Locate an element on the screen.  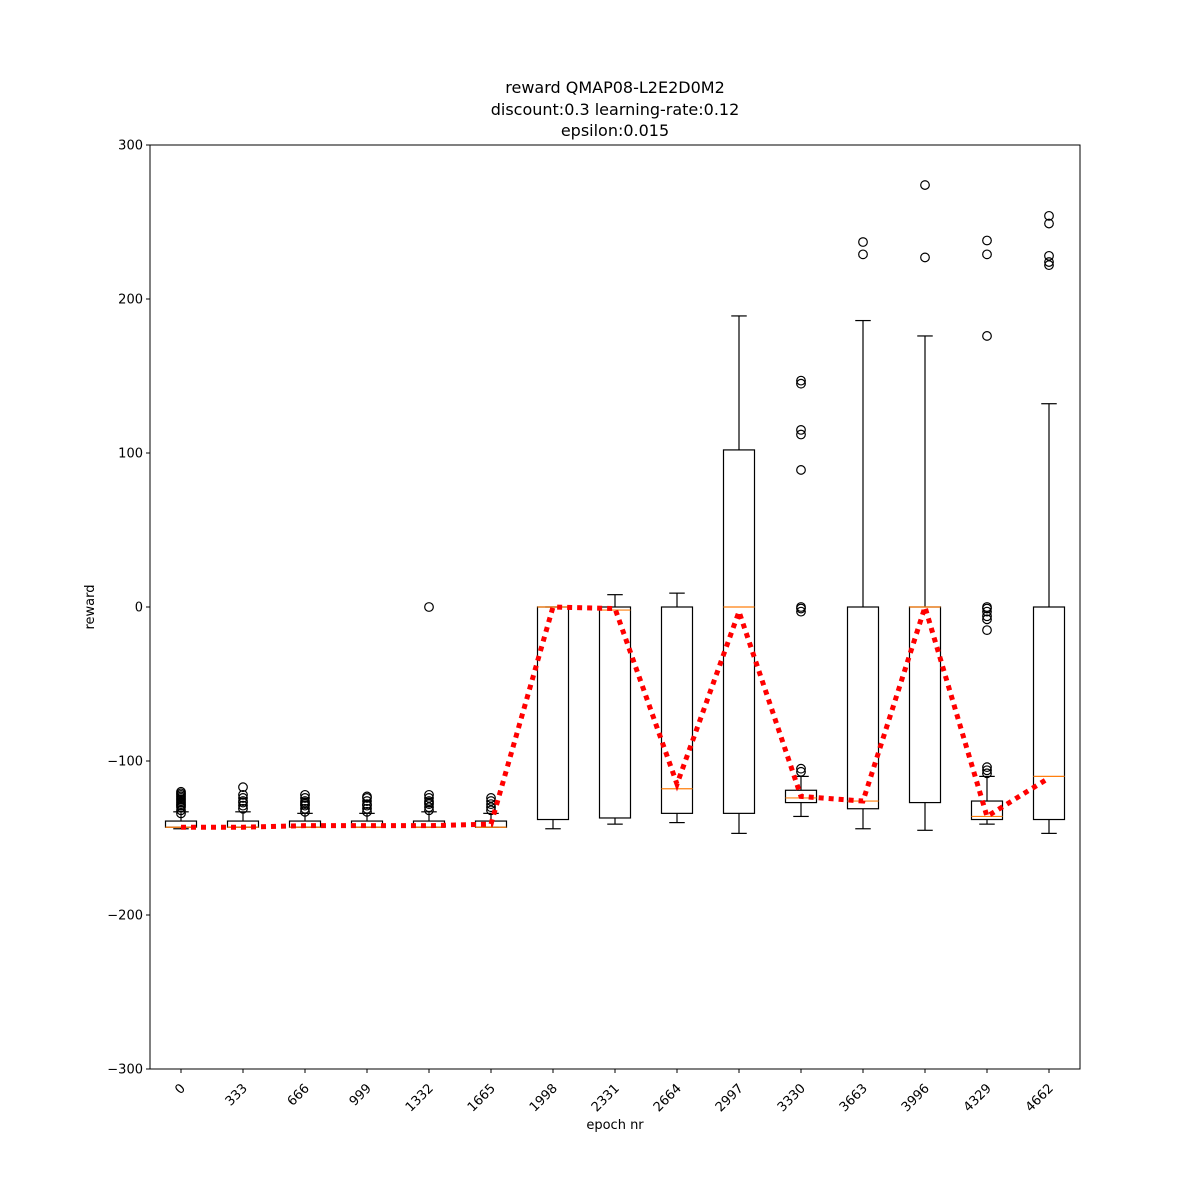
y-tick-label: 200 is located at coordinates (130, 300).